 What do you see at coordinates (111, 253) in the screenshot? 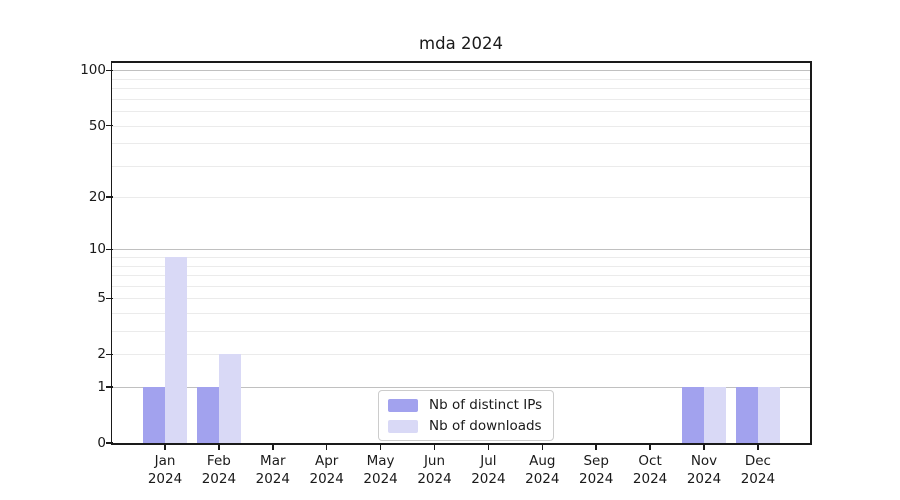
I see `y-axis-spine` at bounding box center [111, 253].